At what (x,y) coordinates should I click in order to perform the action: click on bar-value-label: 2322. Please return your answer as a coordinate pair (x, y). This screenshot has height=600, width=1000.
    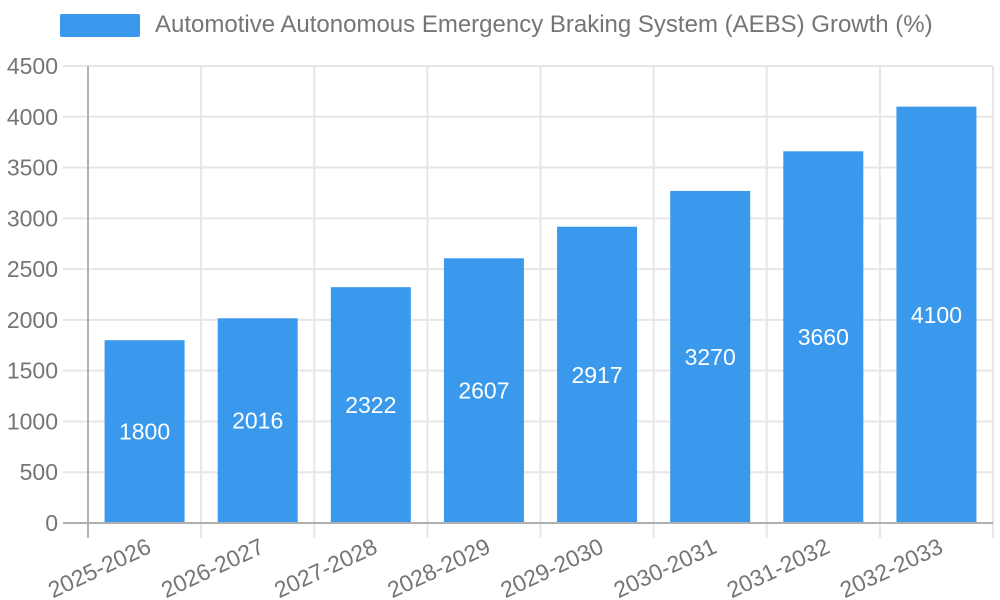
    Looking at the image, I should click on (370, 405).